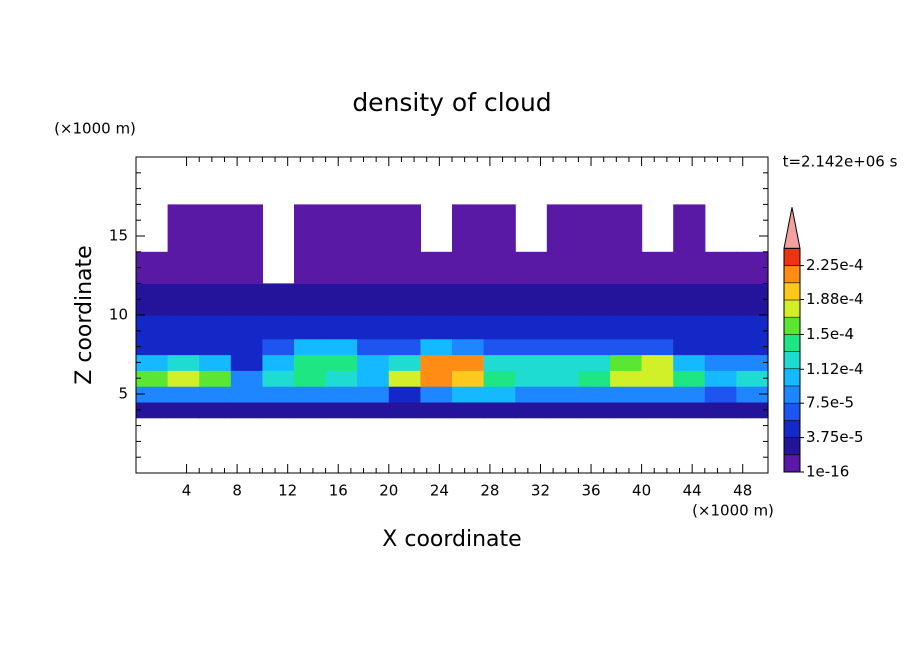  What do you see at coordinates (84, 314) in the screenshot?
I see `y-axis-label: Z coordinate` at bounding box center [84, 314].